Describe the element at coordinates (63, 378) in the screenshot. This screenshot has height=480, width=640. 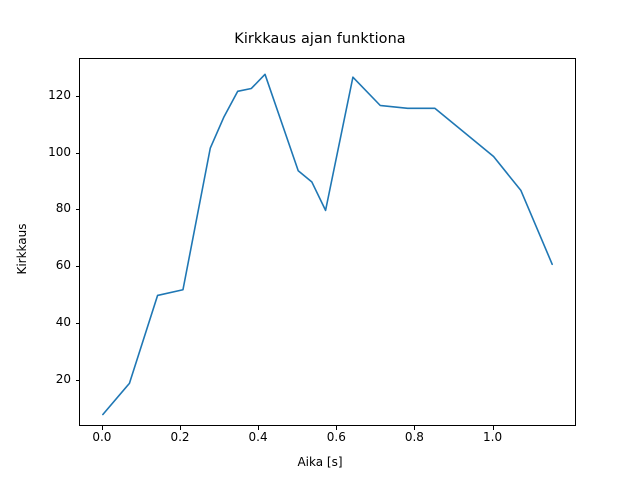
I see `y-tick-label: 20` at that location.